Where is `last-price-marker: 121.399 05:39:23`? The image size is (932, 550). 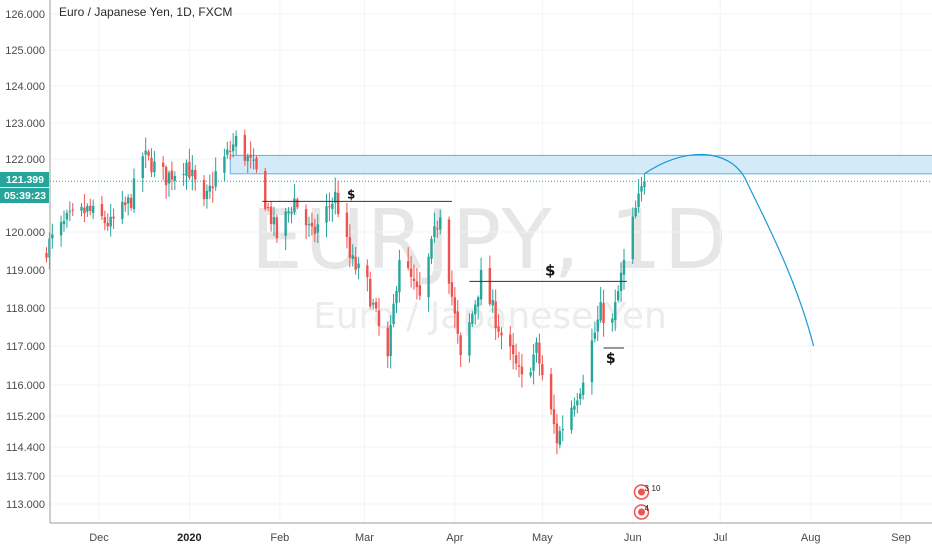 last-price-marker: 121.399 05:39:23 is located at coordinates (24, 187).